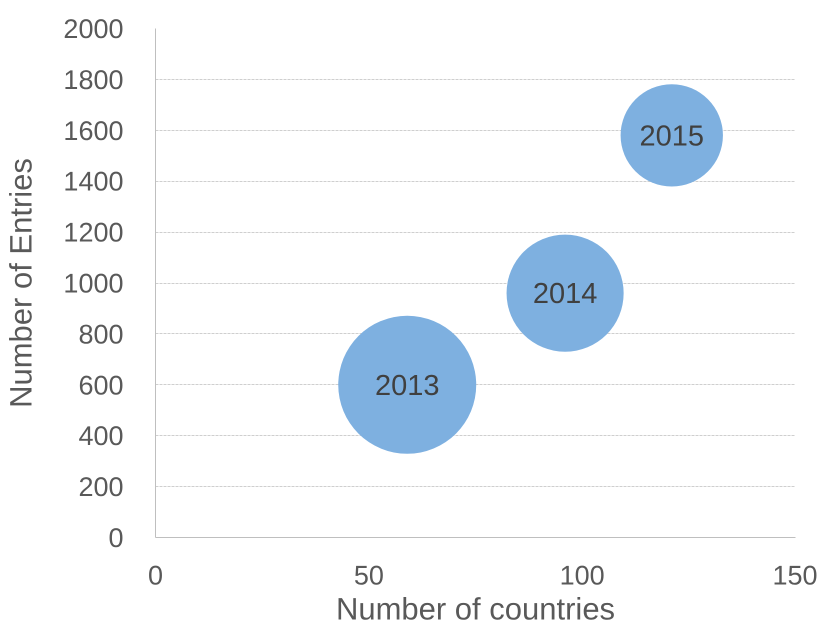 Image resolution: width=817 pixels, height=631 pixels. Describe the element at coordinates (156, 575) in the screenshot. I see `x-tick-label: 0` at that location.